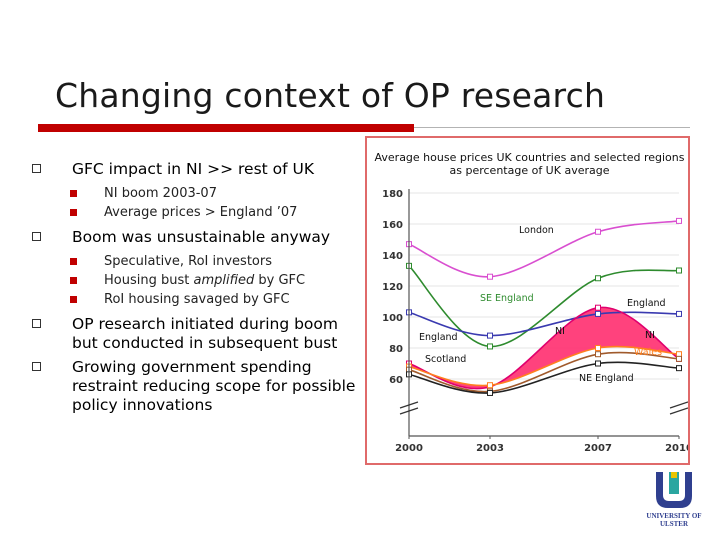 This screenshot has height=540, width=720. I want to click on logo-bar-icon, so click(674, 483).